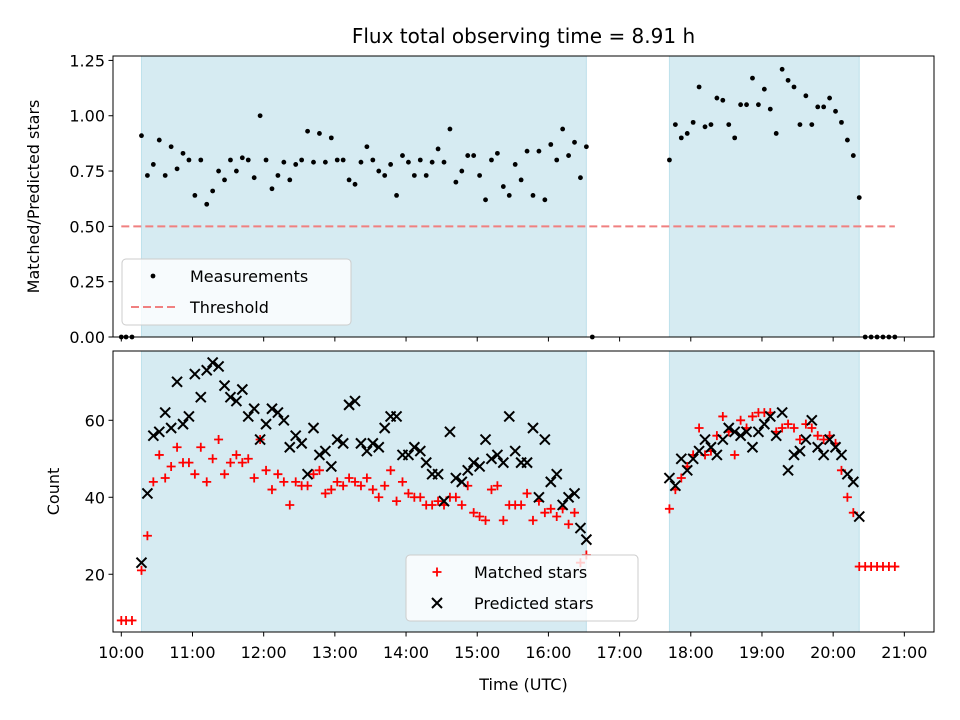 Image resolution: width=960 pixels, height=720 pixels. I want to click on bottom-series-1-point-76-mark, so click(669, 478).